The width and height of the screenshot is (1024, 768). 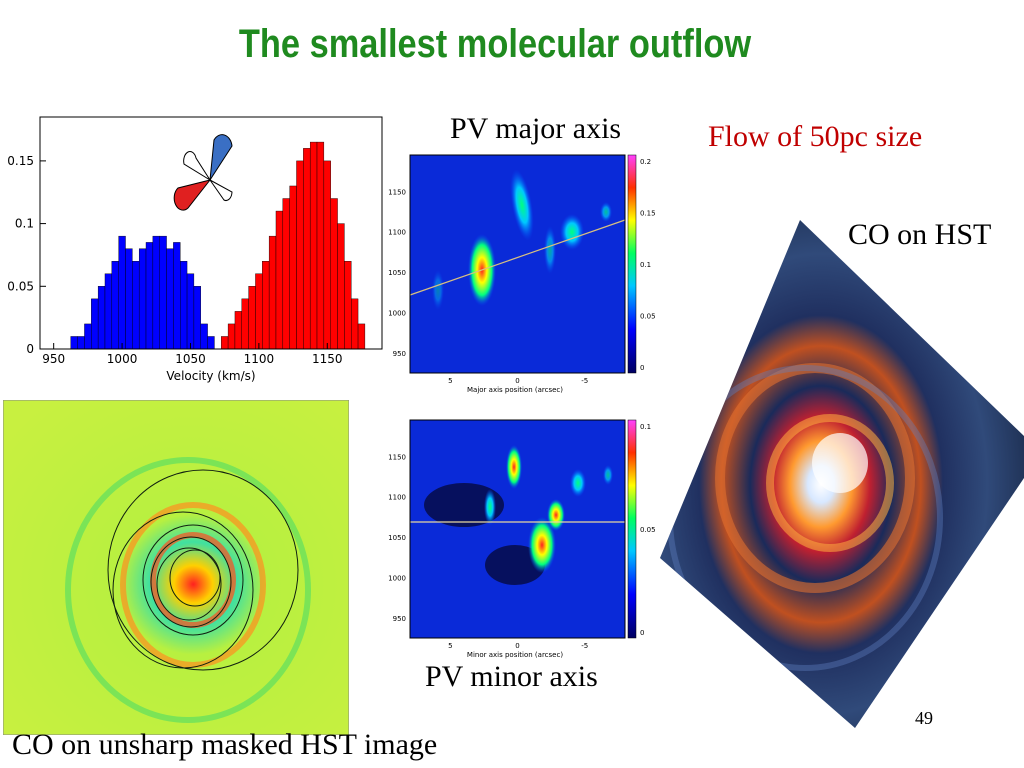 What do you see at coordinates (584, 381) in the screenshot?
I see `pv-major-xtick-label: -5` at bounding box center [584, 381].